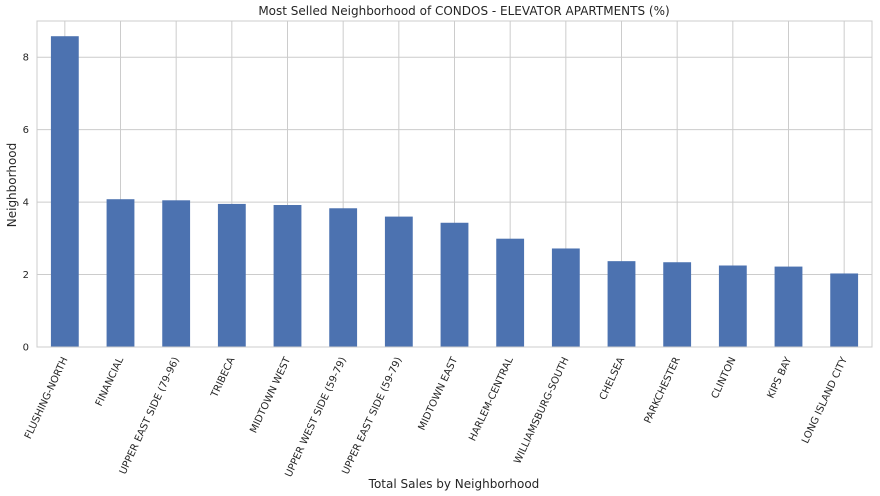 Image resolution: width=880 pixels, height=496 pixels. What do you see at coordinates (223, 377) in the screenshot?
I see `x-tick-label: TRIBECA` at bounding box center [223, 377].